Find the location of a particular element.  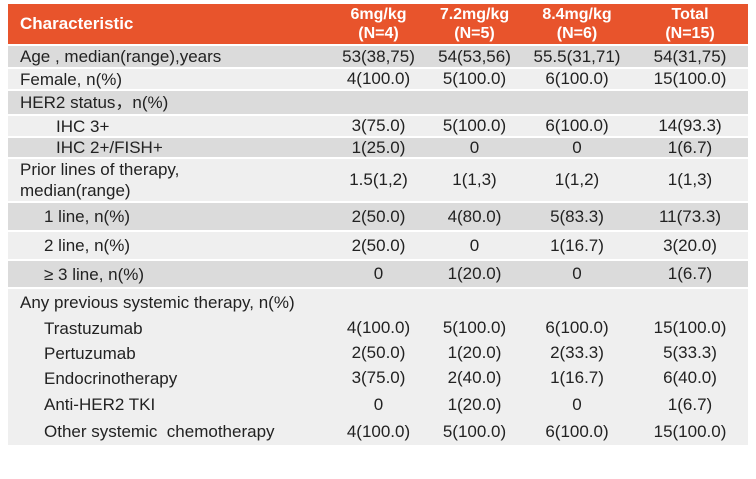

column-header-dose: 7.2mg/kg is located at coordinates (474, 14).